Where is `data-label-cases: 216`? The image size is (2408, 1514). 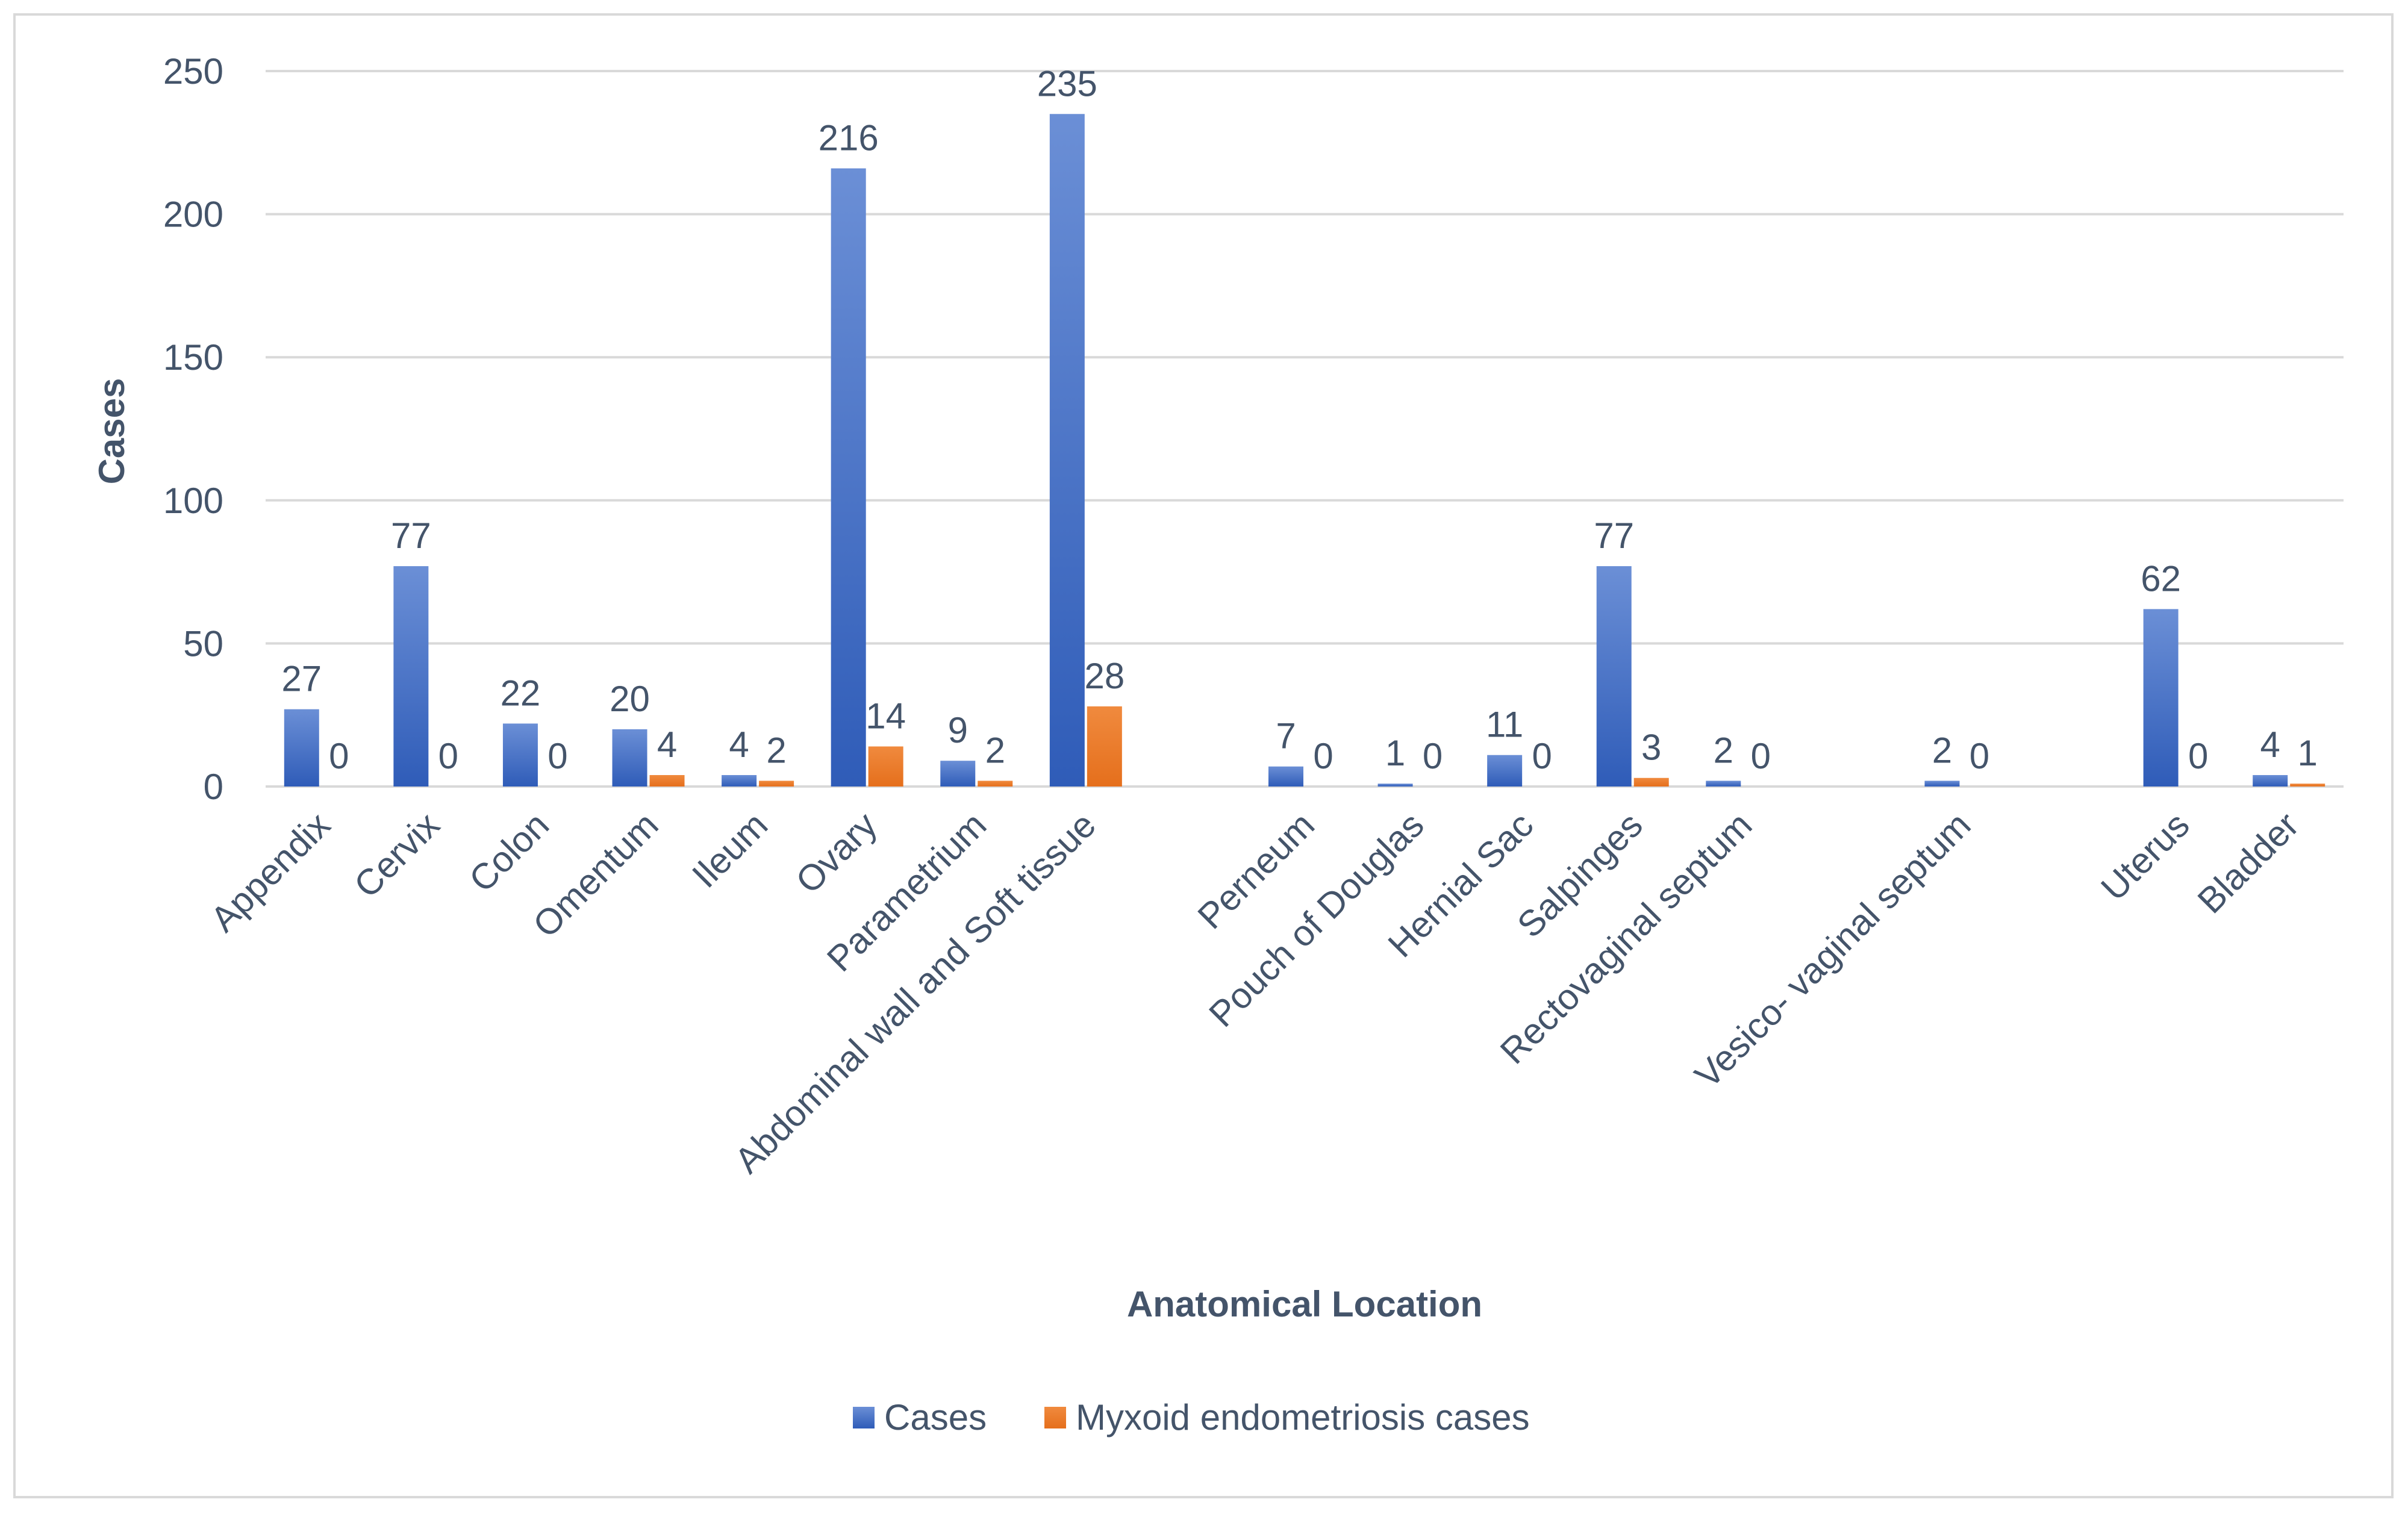
data-label-cases: 216 is located at coordinates (849, 138).